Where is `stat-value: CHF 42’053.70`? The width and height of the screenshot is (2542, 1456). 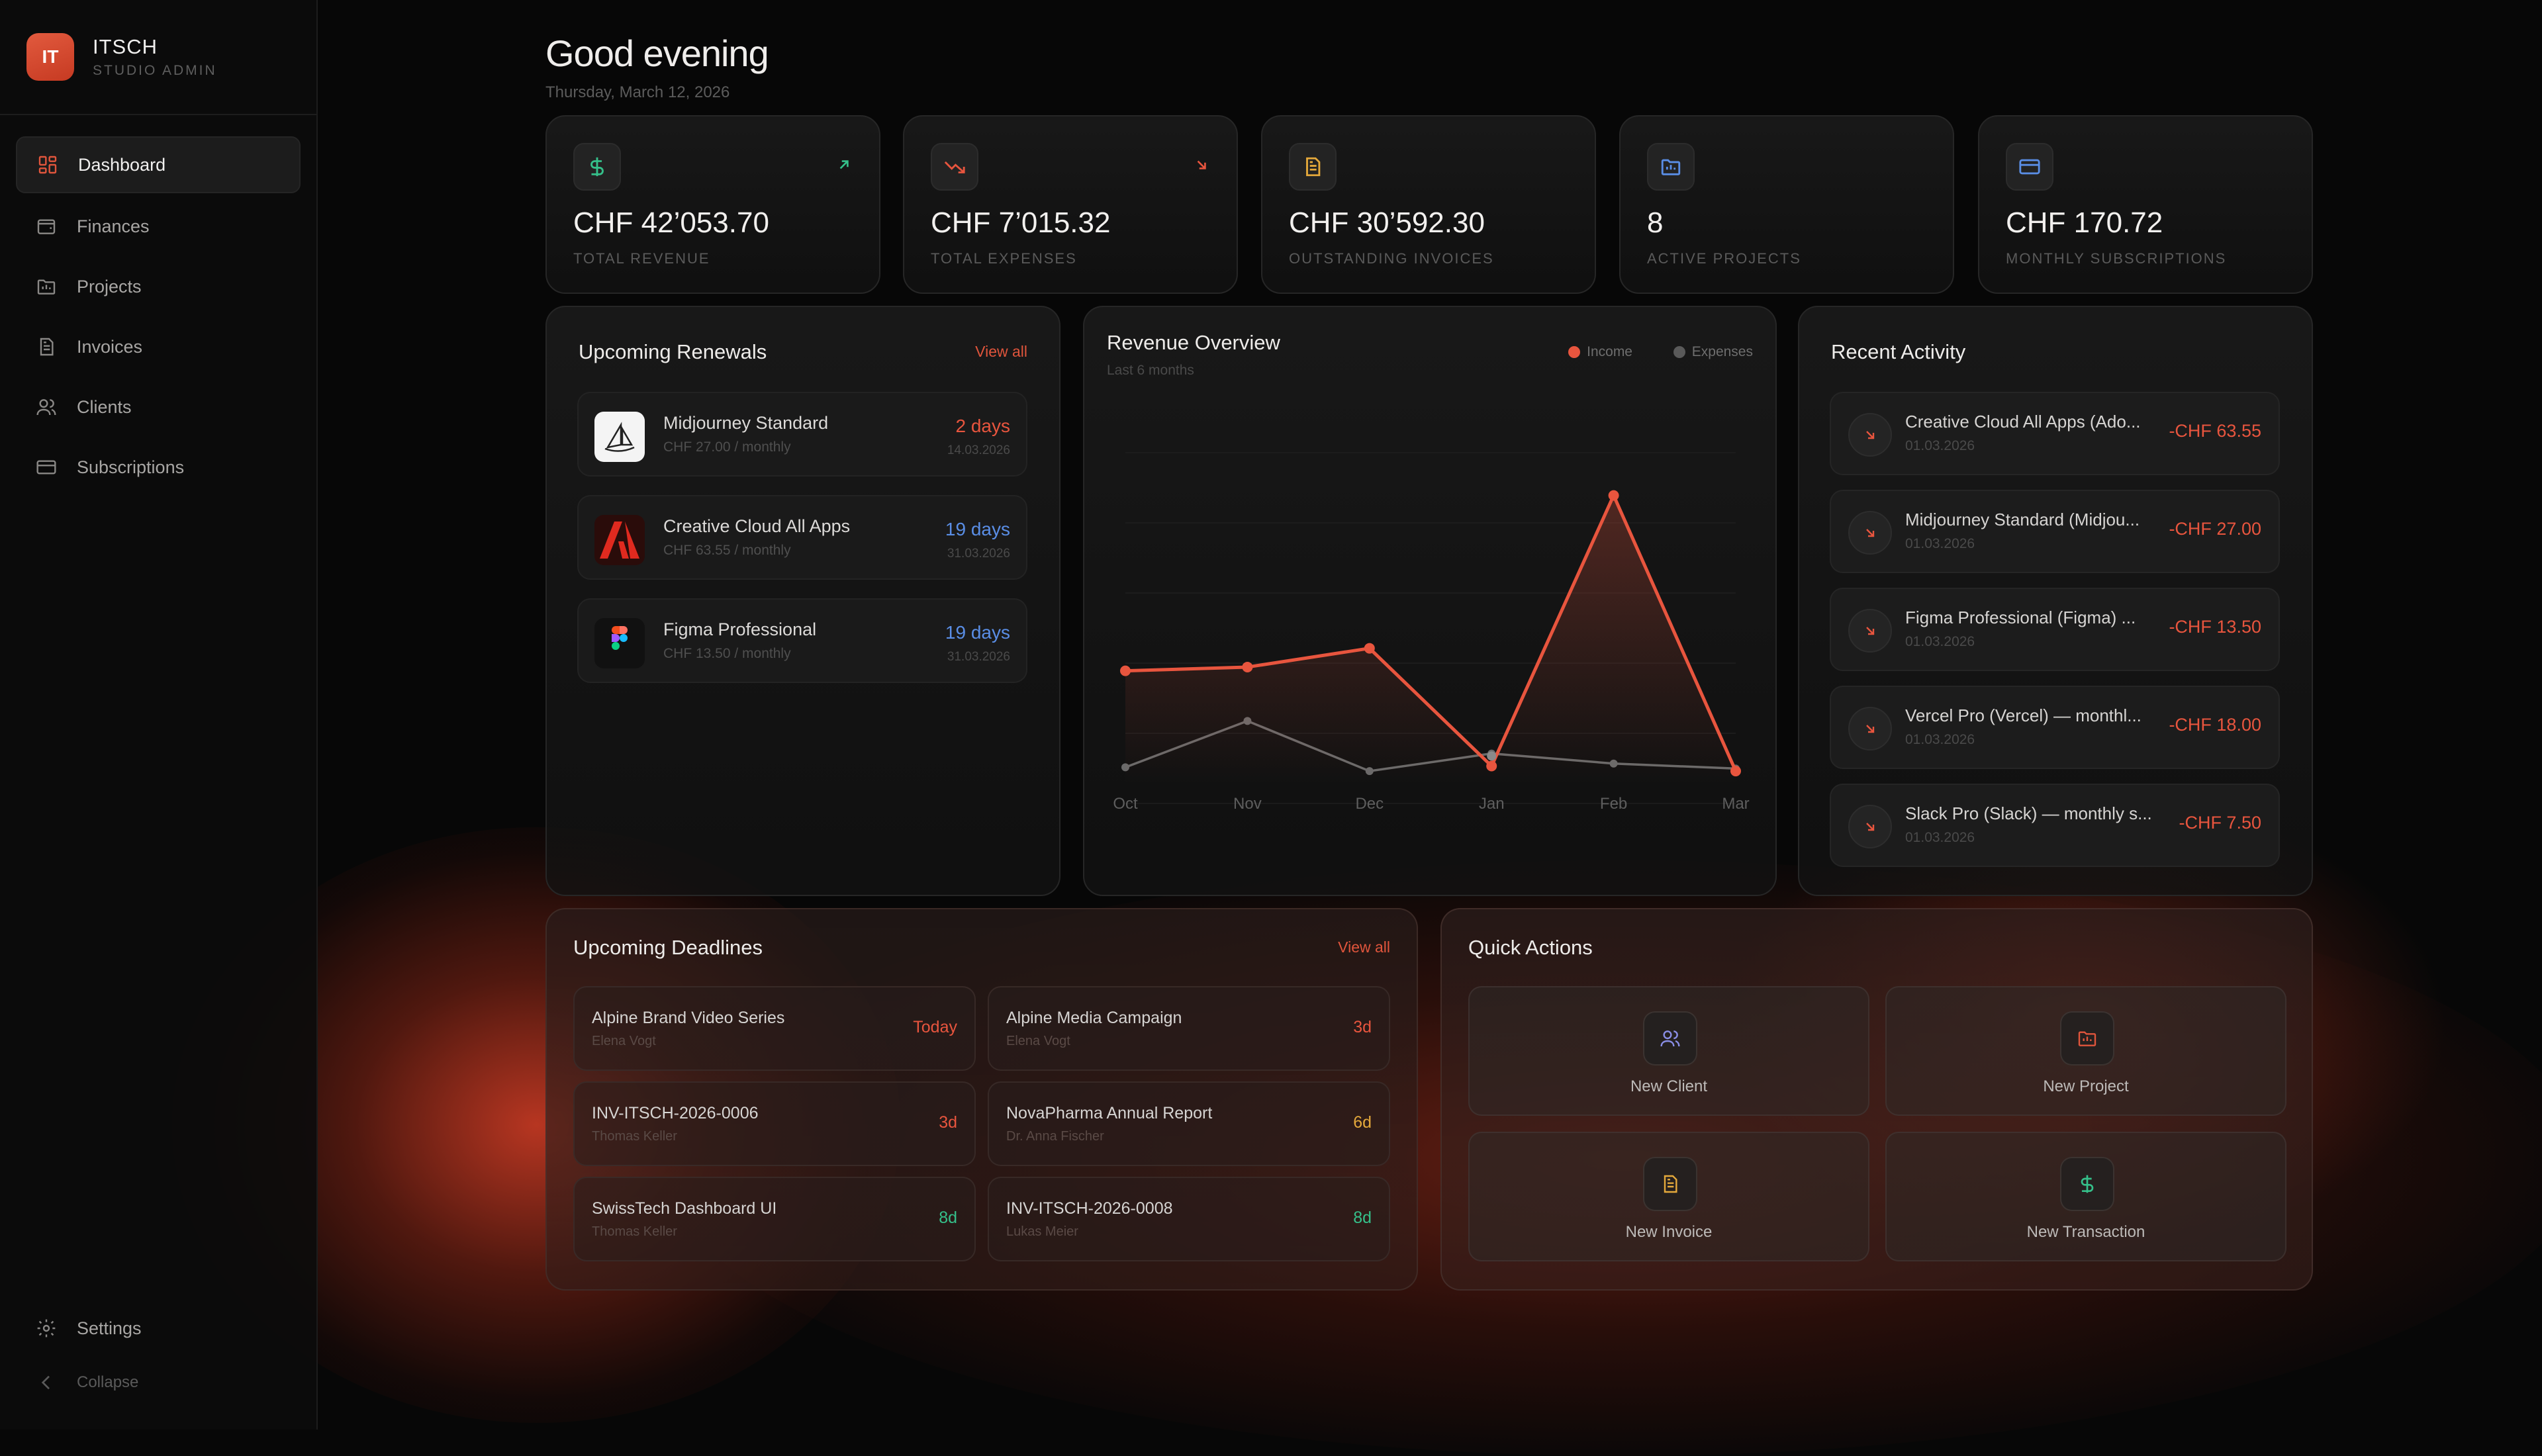
stat-value: CHF 42’053.70 is located at coordinates (671, 223).